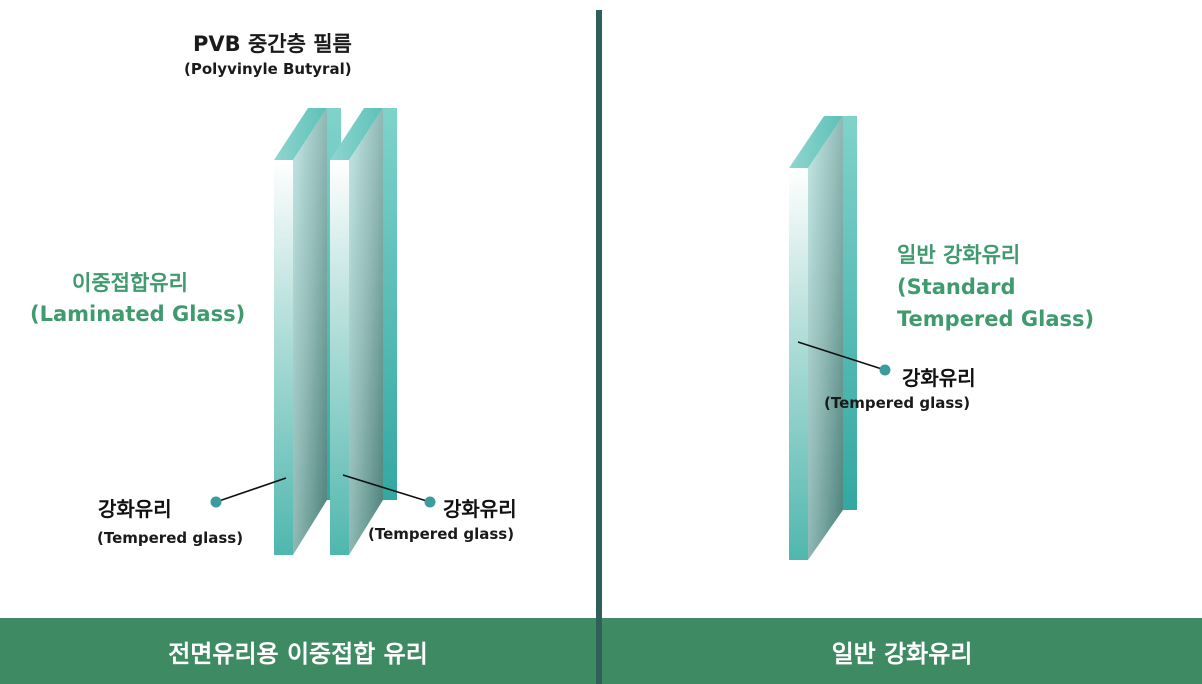 The width and height of the screenshot is (1202, 684). Describe the element at coordinates (816, 142) in the screenshot. I see `standard-pane-top` at that location.